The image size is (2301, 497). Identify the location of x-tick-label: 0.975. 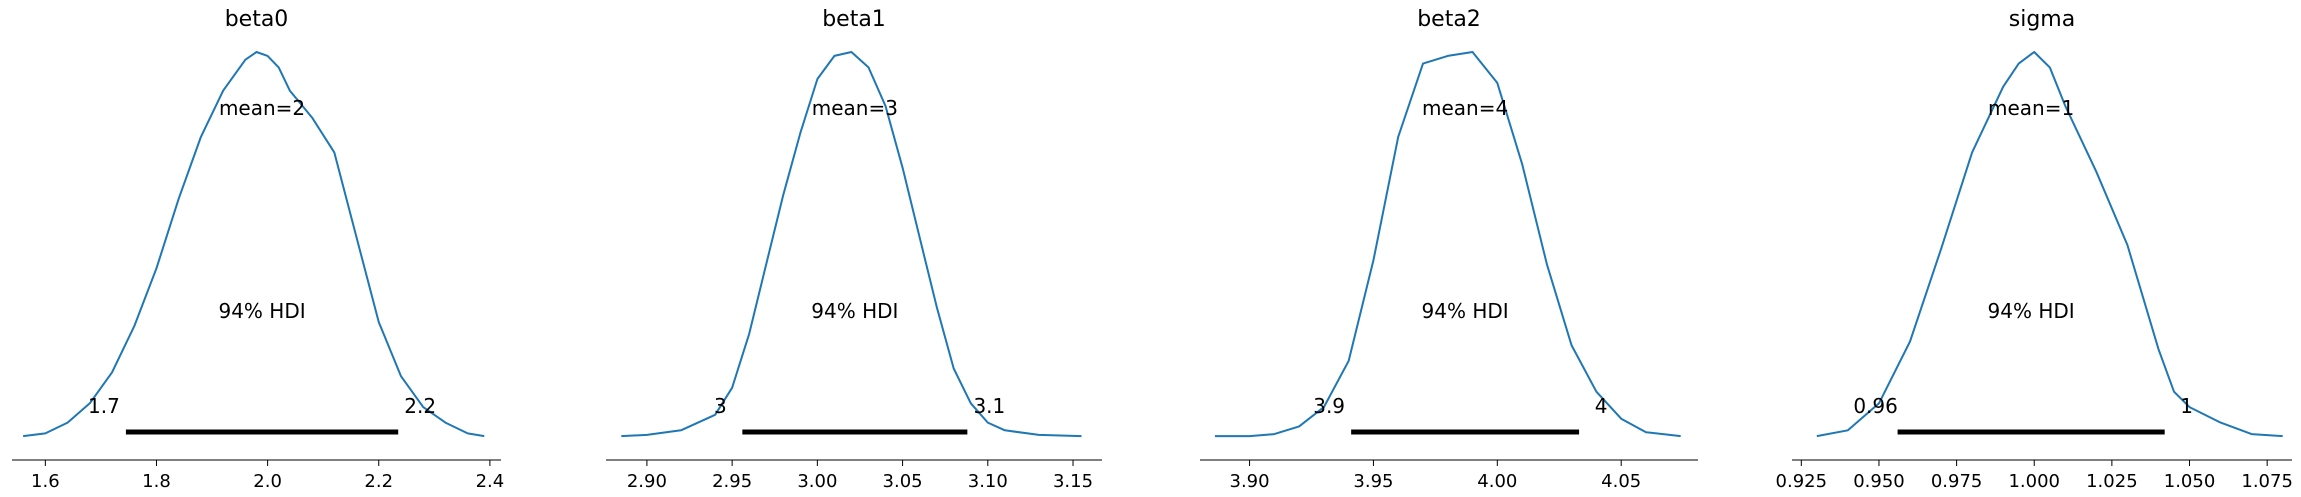
(1957, 481).